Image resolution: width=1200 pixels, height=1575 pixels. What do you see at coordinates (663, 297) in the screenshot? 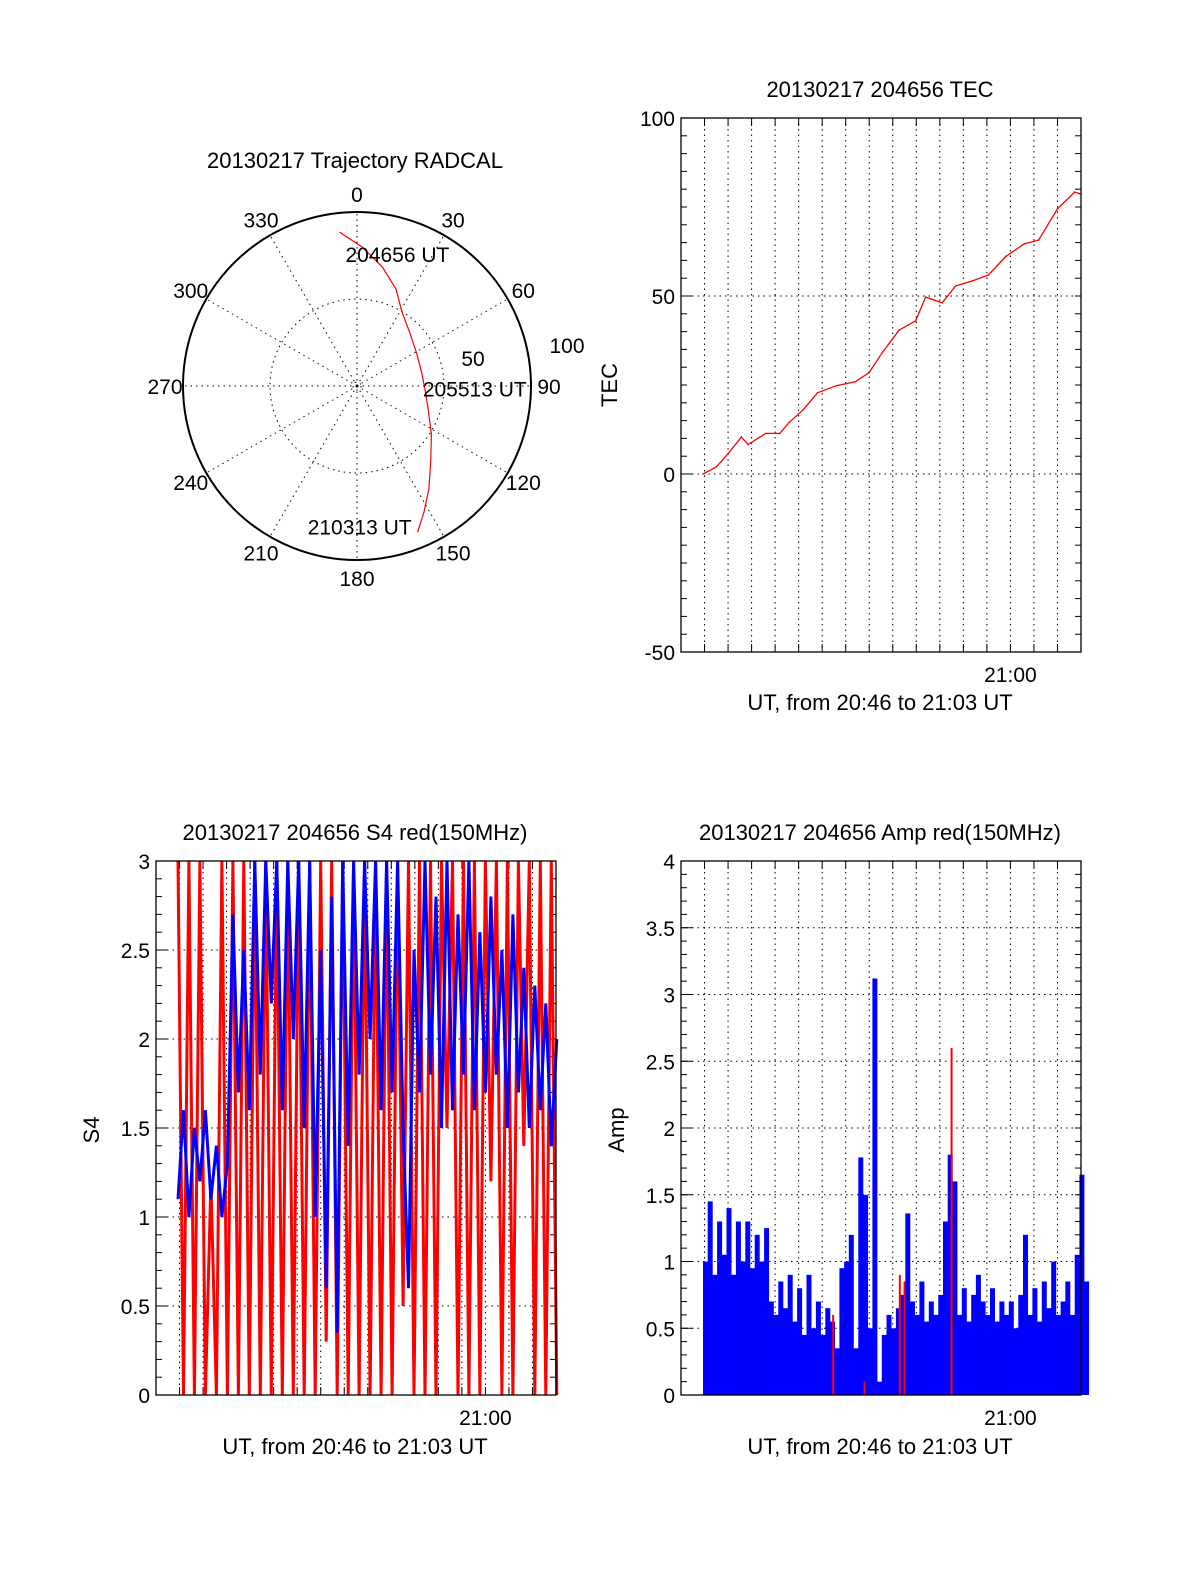
I see `y-tick-label: 50` at bounding box center [663, 297].